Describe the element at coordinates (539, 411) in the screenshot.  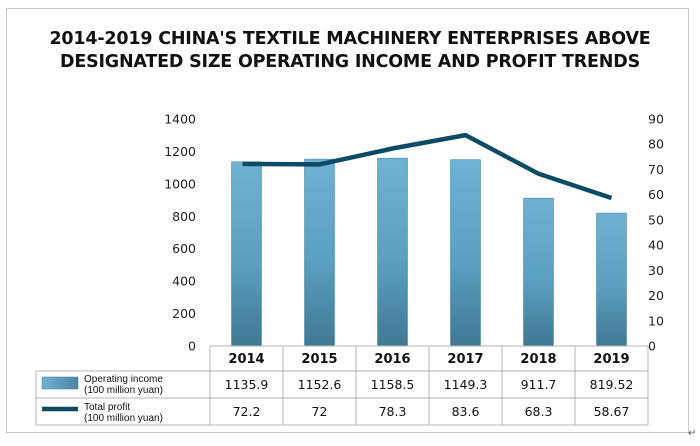
I see `profit-value-label: 68.3` at that location.